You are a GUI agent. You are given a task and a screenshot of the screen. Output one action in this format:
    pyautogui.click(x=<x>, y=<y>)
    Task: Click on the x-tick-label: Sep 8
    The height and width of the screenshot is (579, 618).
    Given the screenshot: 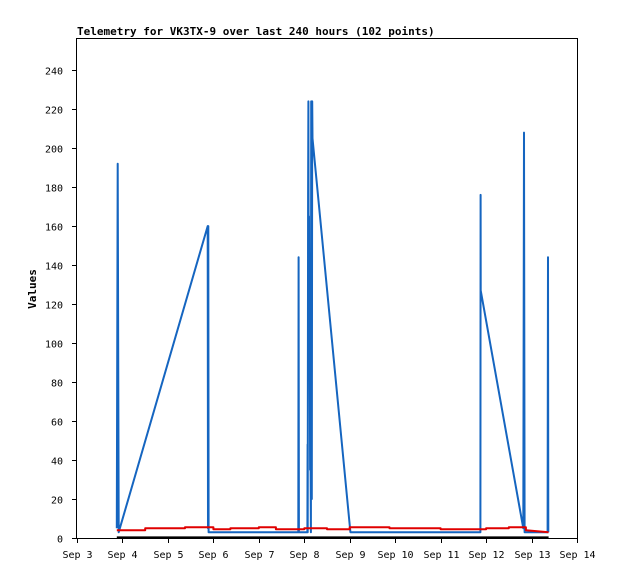 What is the action you would take?
    pyautogui.click(x=304, y=555)
    